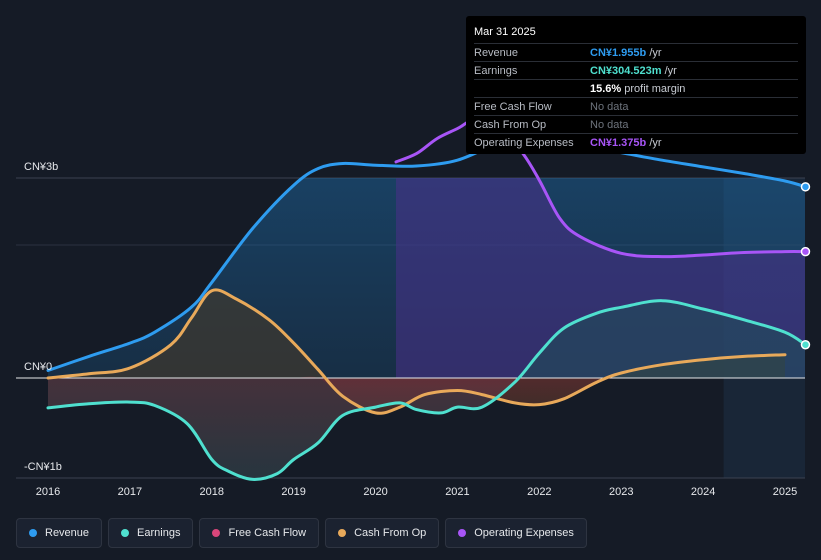  Describe the element at coordinates (43, 467) in the screenshot. I see `y-tick-bottom: -CN¥1b` at that location.